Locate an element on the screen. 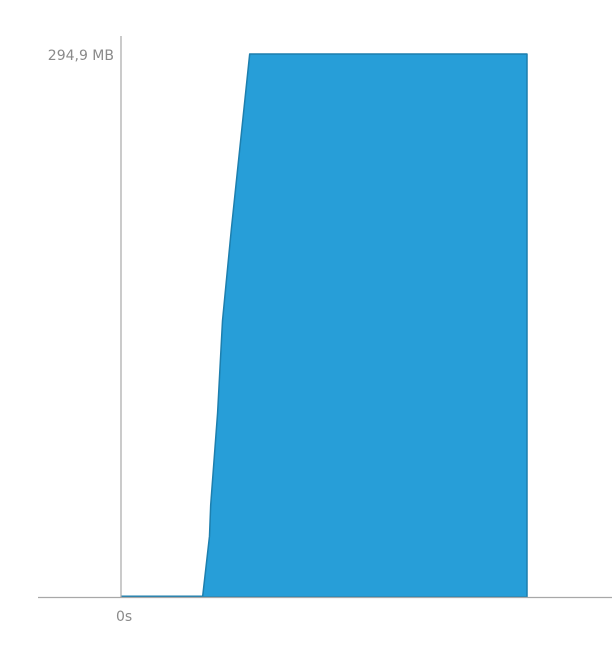  y-tick-label: 294,9 MB is located at coordinates (81, 56).